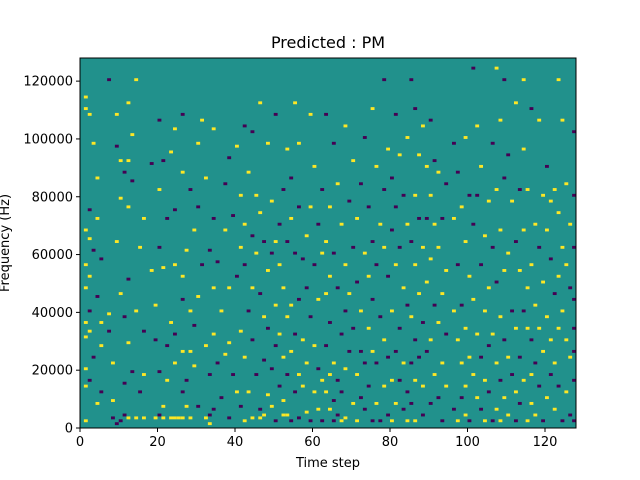  What do you see at coordinates (235, 442) in the screenshot?
I see `x-tick-label: 40` at bounding box center [235, 442].